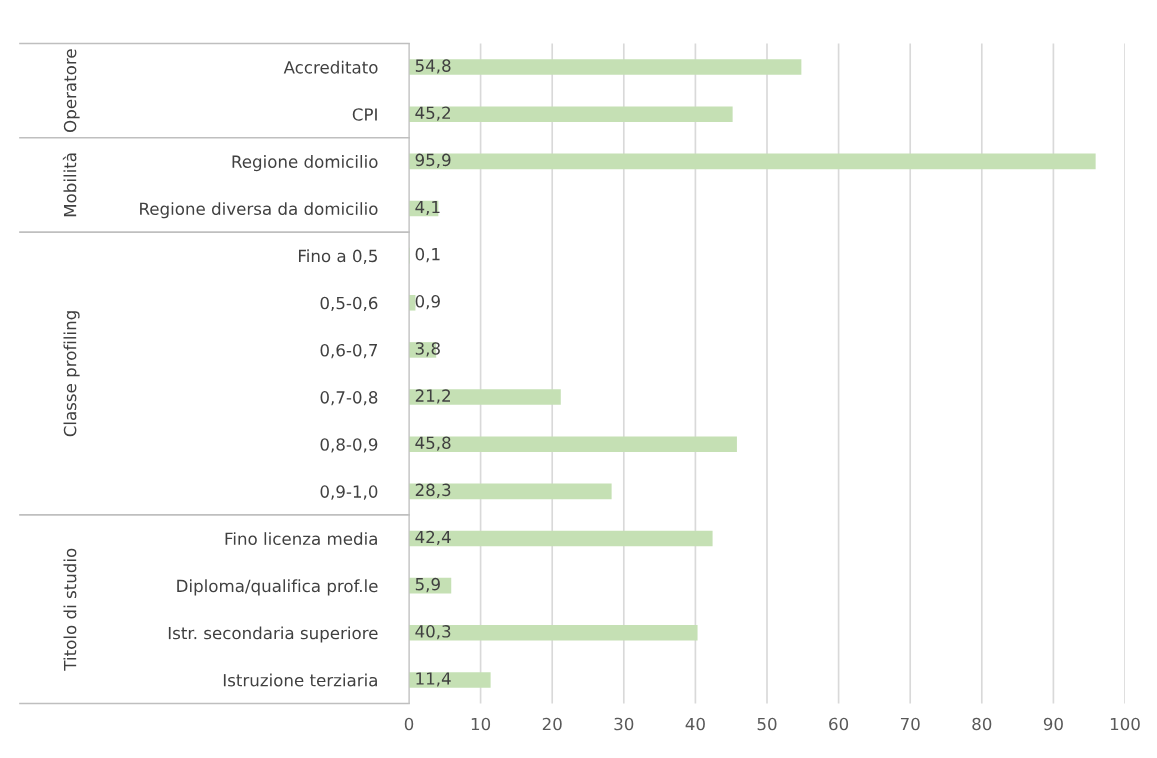 The width and height of the screenshot is (1157, 758). I want to click on data-label: 5,9, so click(427, 585).